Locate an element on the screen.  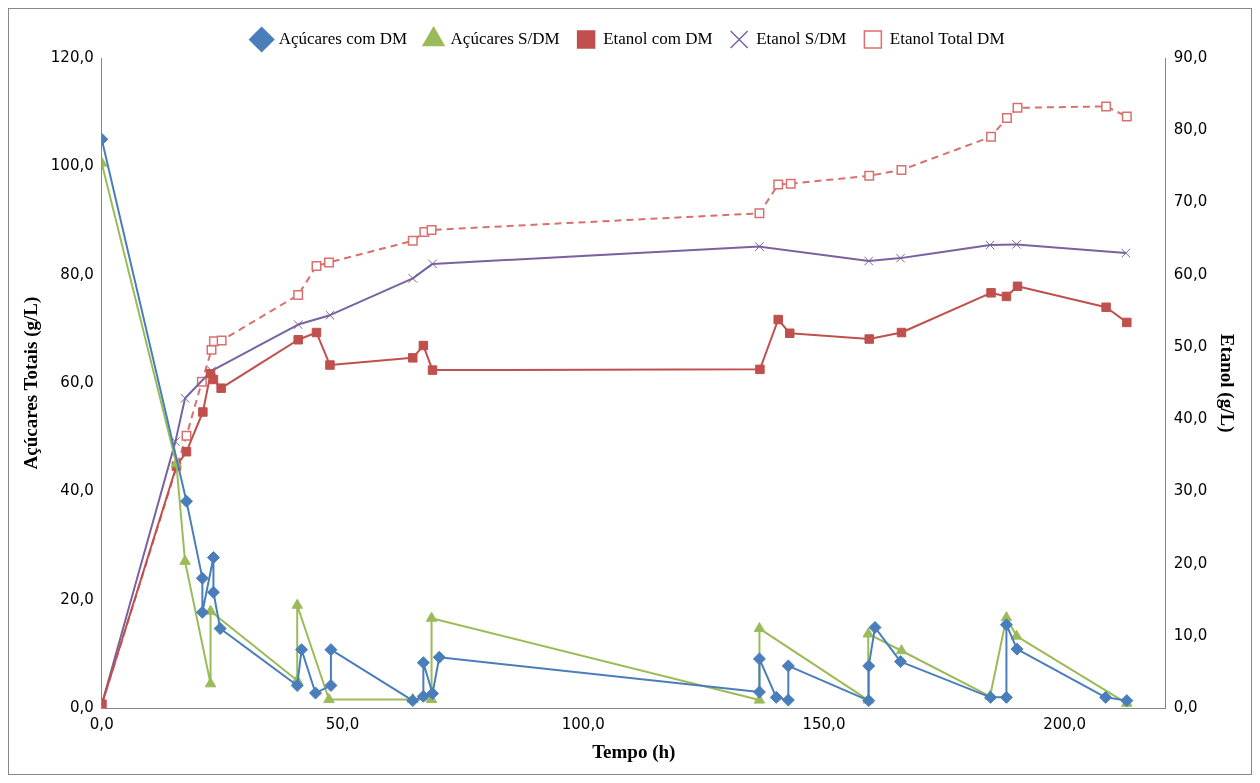
y-tick-label: 0,0 is located at coordinates (81, 707).